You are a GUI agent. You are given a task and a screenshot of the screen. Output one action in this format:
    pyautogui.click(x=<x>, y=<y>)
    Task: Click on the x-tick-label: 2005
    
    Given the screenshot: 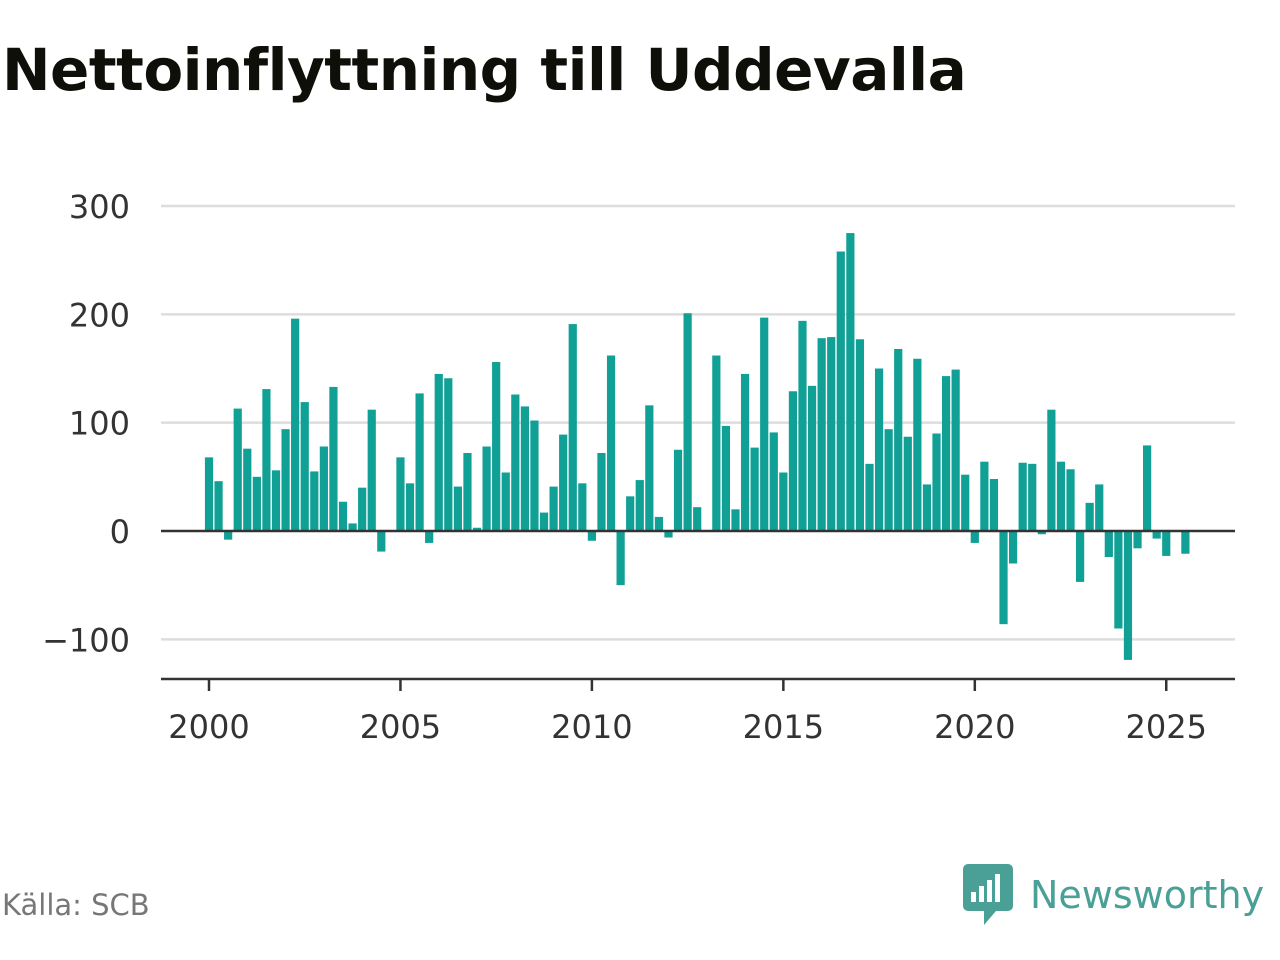 What is the action you would take?
    pyautogui.click(x=400, y=727)
    